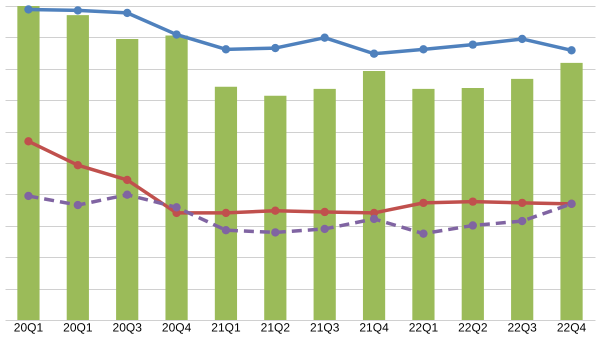 The image size is (600, 338). Describe the element at coordinates (226, 327) in the screenshot. I see `x-tick-label: 21Q1` at that location.